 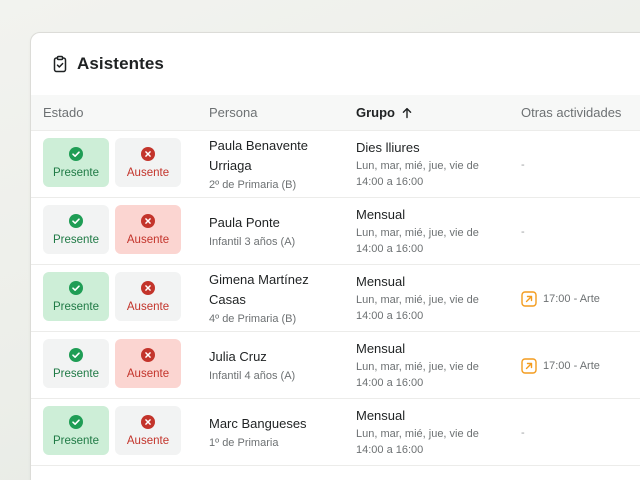 What do you see at coordinates (244, 443) in the screenshot?
I see `person-class: 1º de Primaria` at bounding box center [244, 443].